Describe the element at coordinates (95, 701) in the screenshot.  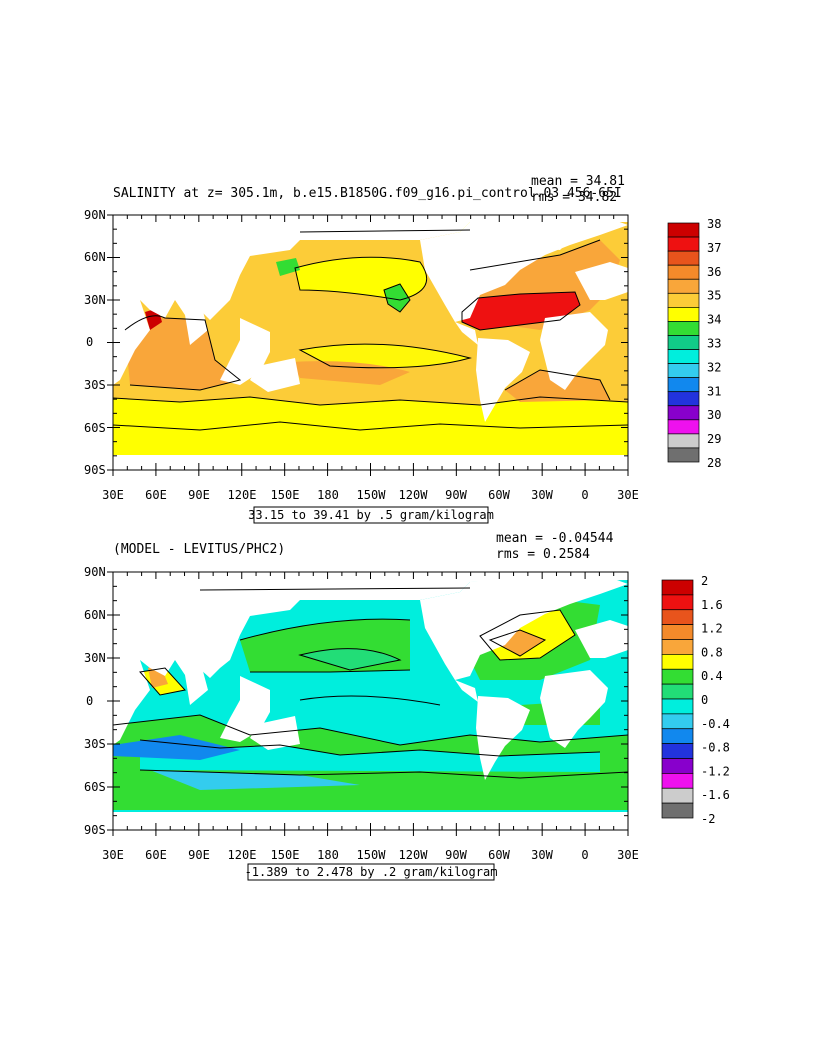
I see `difference-y-axis-labels: 90N 60N 30N 0 30S 60S 90S` at that location.